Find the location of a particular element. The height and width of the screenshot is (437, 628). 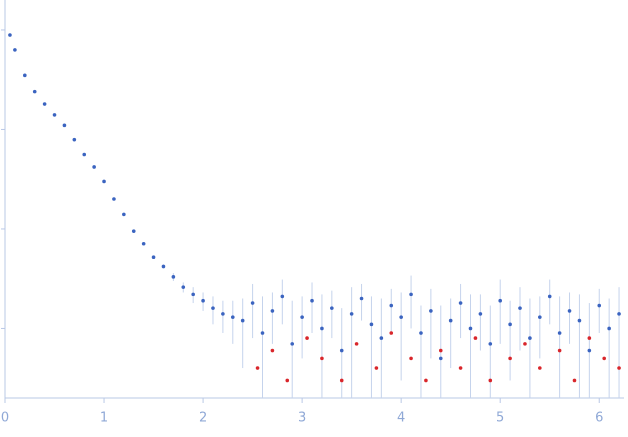

x-tick-label: 2 is located at coordinates (203, 418).